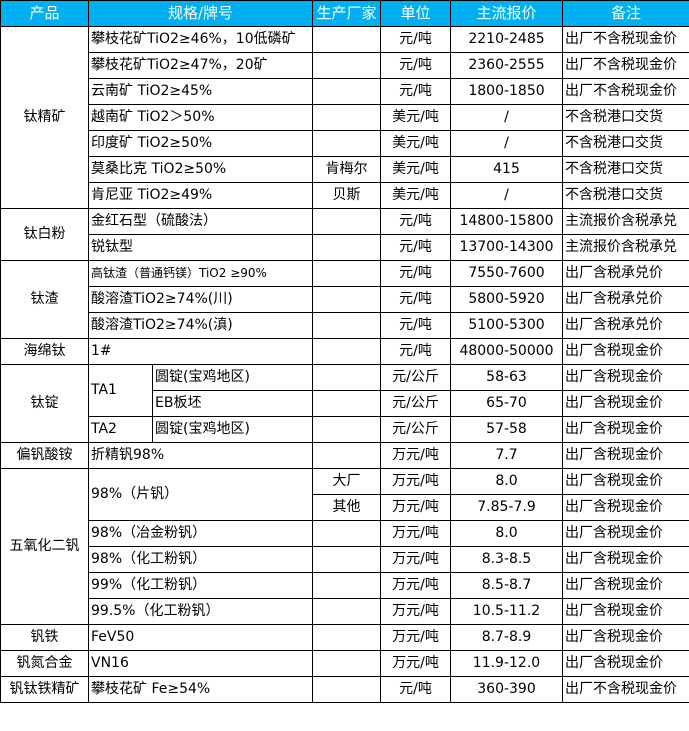  Describe the element at coordinates (44, 13) in the screenshot. I see `header-product: 产品` at that location.